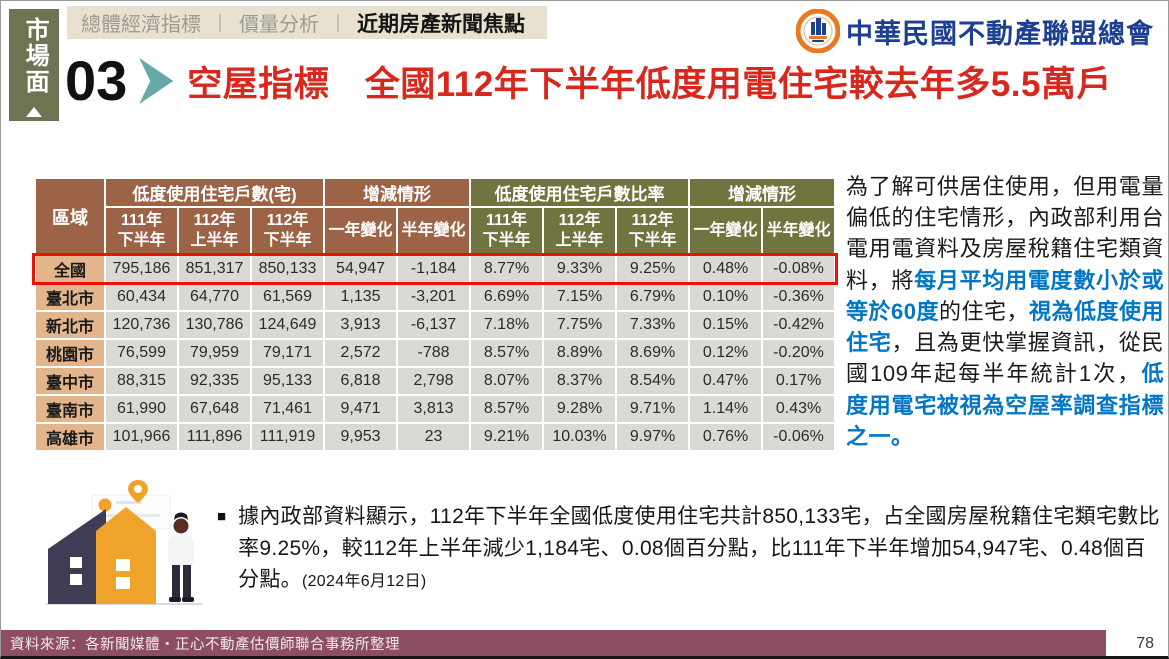 The height and width of the screenshot is (659, 1169). I want to click on value-cell: -788, so click(434, 353).